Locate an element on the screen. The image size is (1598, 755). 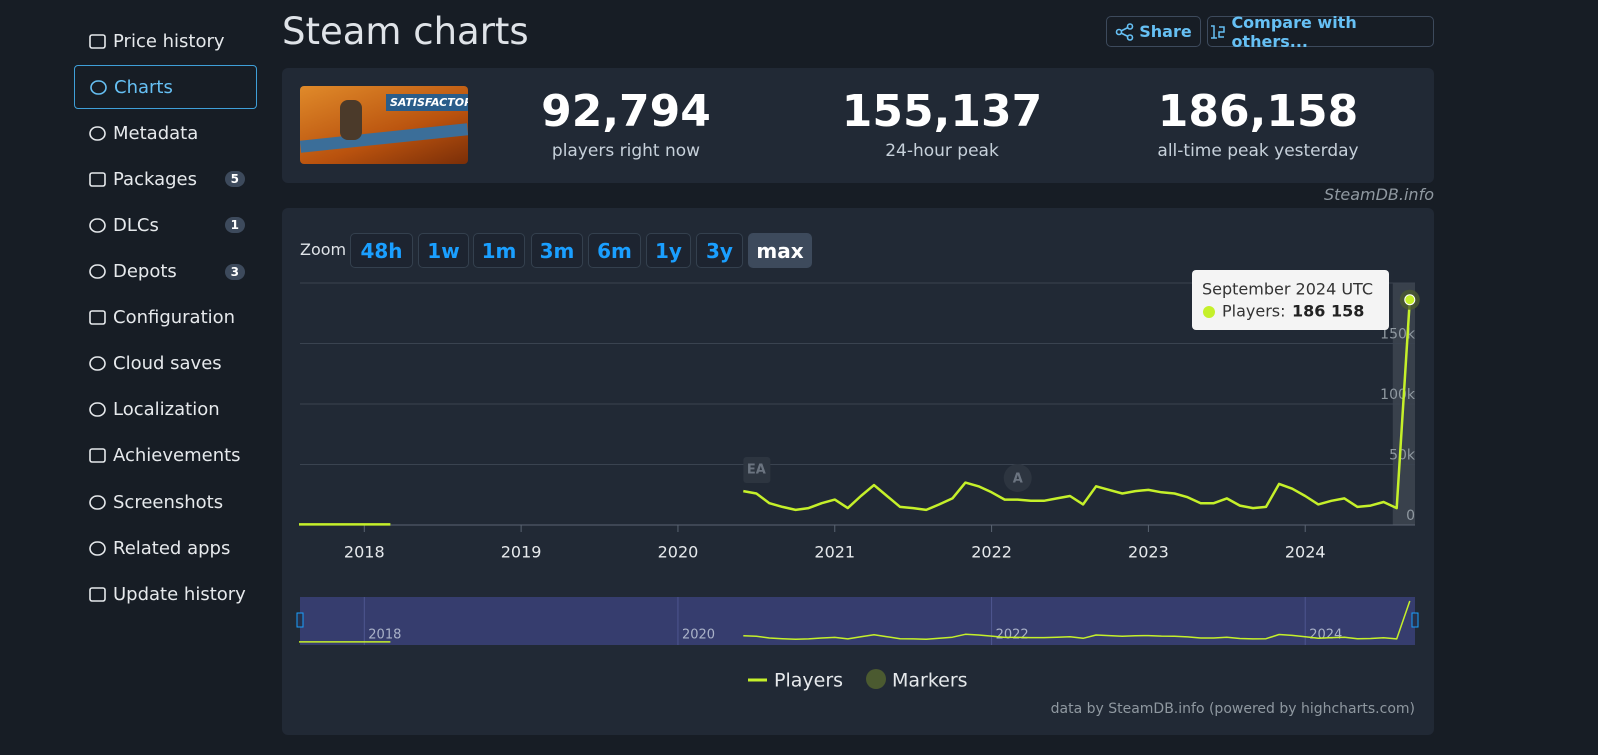
sidebar-label: Achievements is located at coordinates (177, 456).